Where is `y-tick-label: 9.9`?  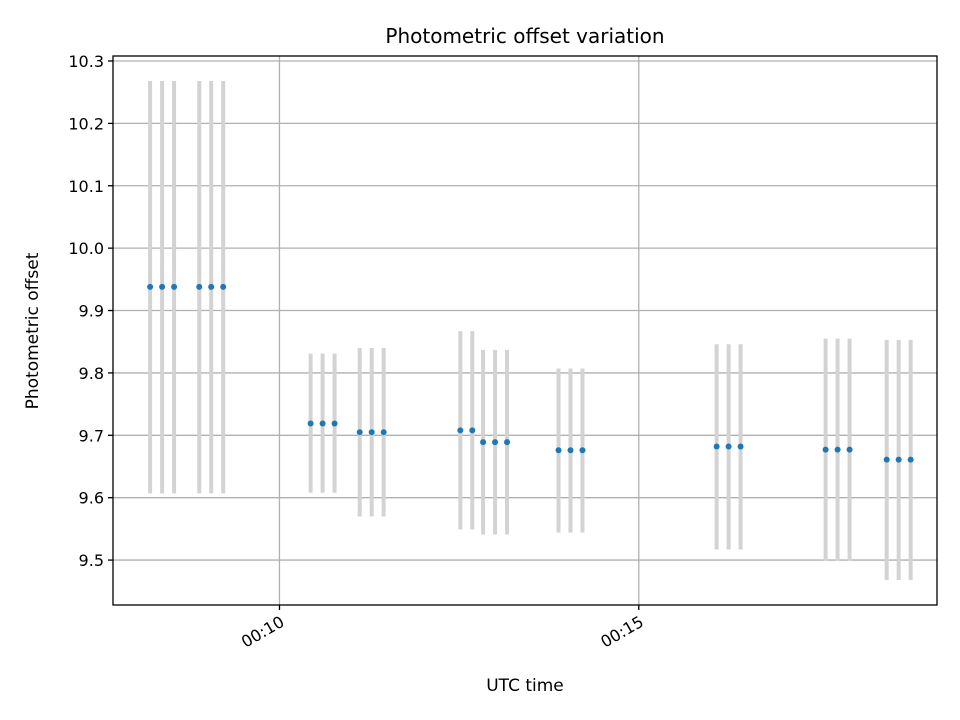
y-tick-label: 9.9 is located at coordinates (91, 311).